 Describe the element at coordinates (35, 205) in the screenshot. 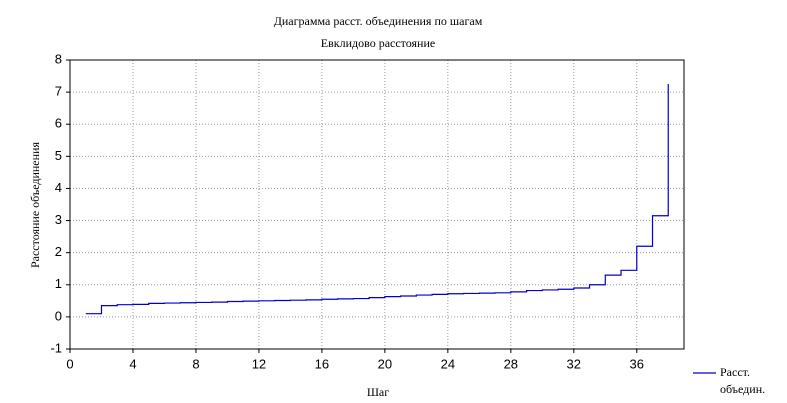

I see `y-axis-label: Расстояние объединения` at that location.